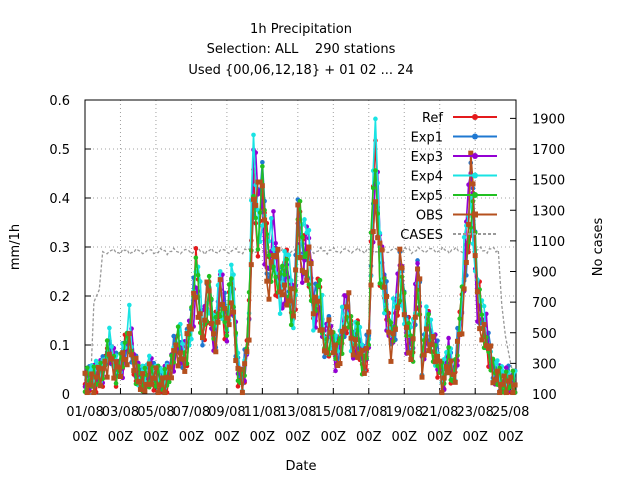 This screenshot has width=640, height=480. Describe the element at coordinates (427, 157) in the screenshot. I see `legend-label: Exp3` at that location.